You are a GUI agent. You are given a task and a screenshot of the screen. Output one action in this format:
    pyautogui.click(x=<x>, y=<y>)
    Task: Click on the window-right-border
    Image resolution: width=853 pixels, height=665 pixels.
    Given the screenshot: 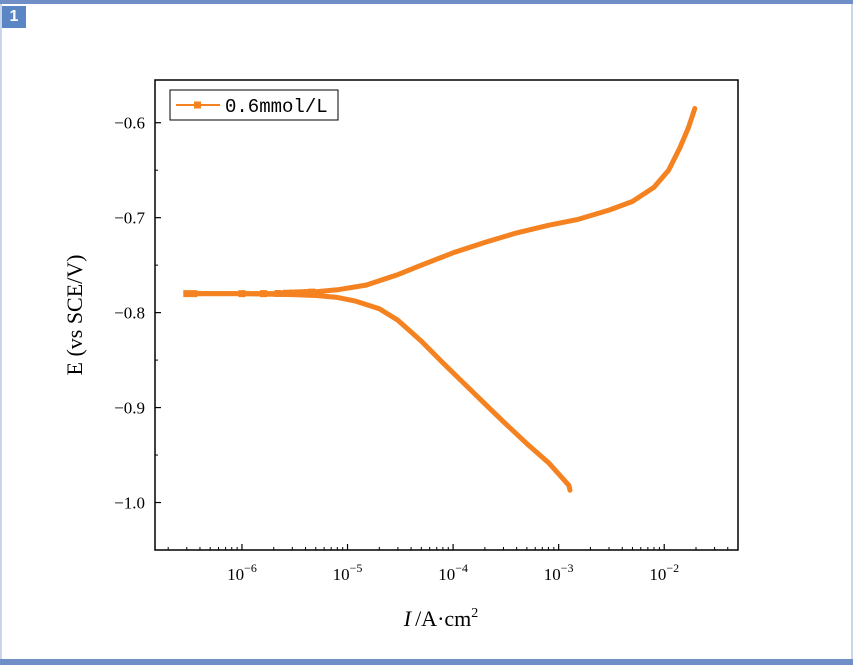 What is the action you would take?
    pyautogui.click(x=852, y=331)
    